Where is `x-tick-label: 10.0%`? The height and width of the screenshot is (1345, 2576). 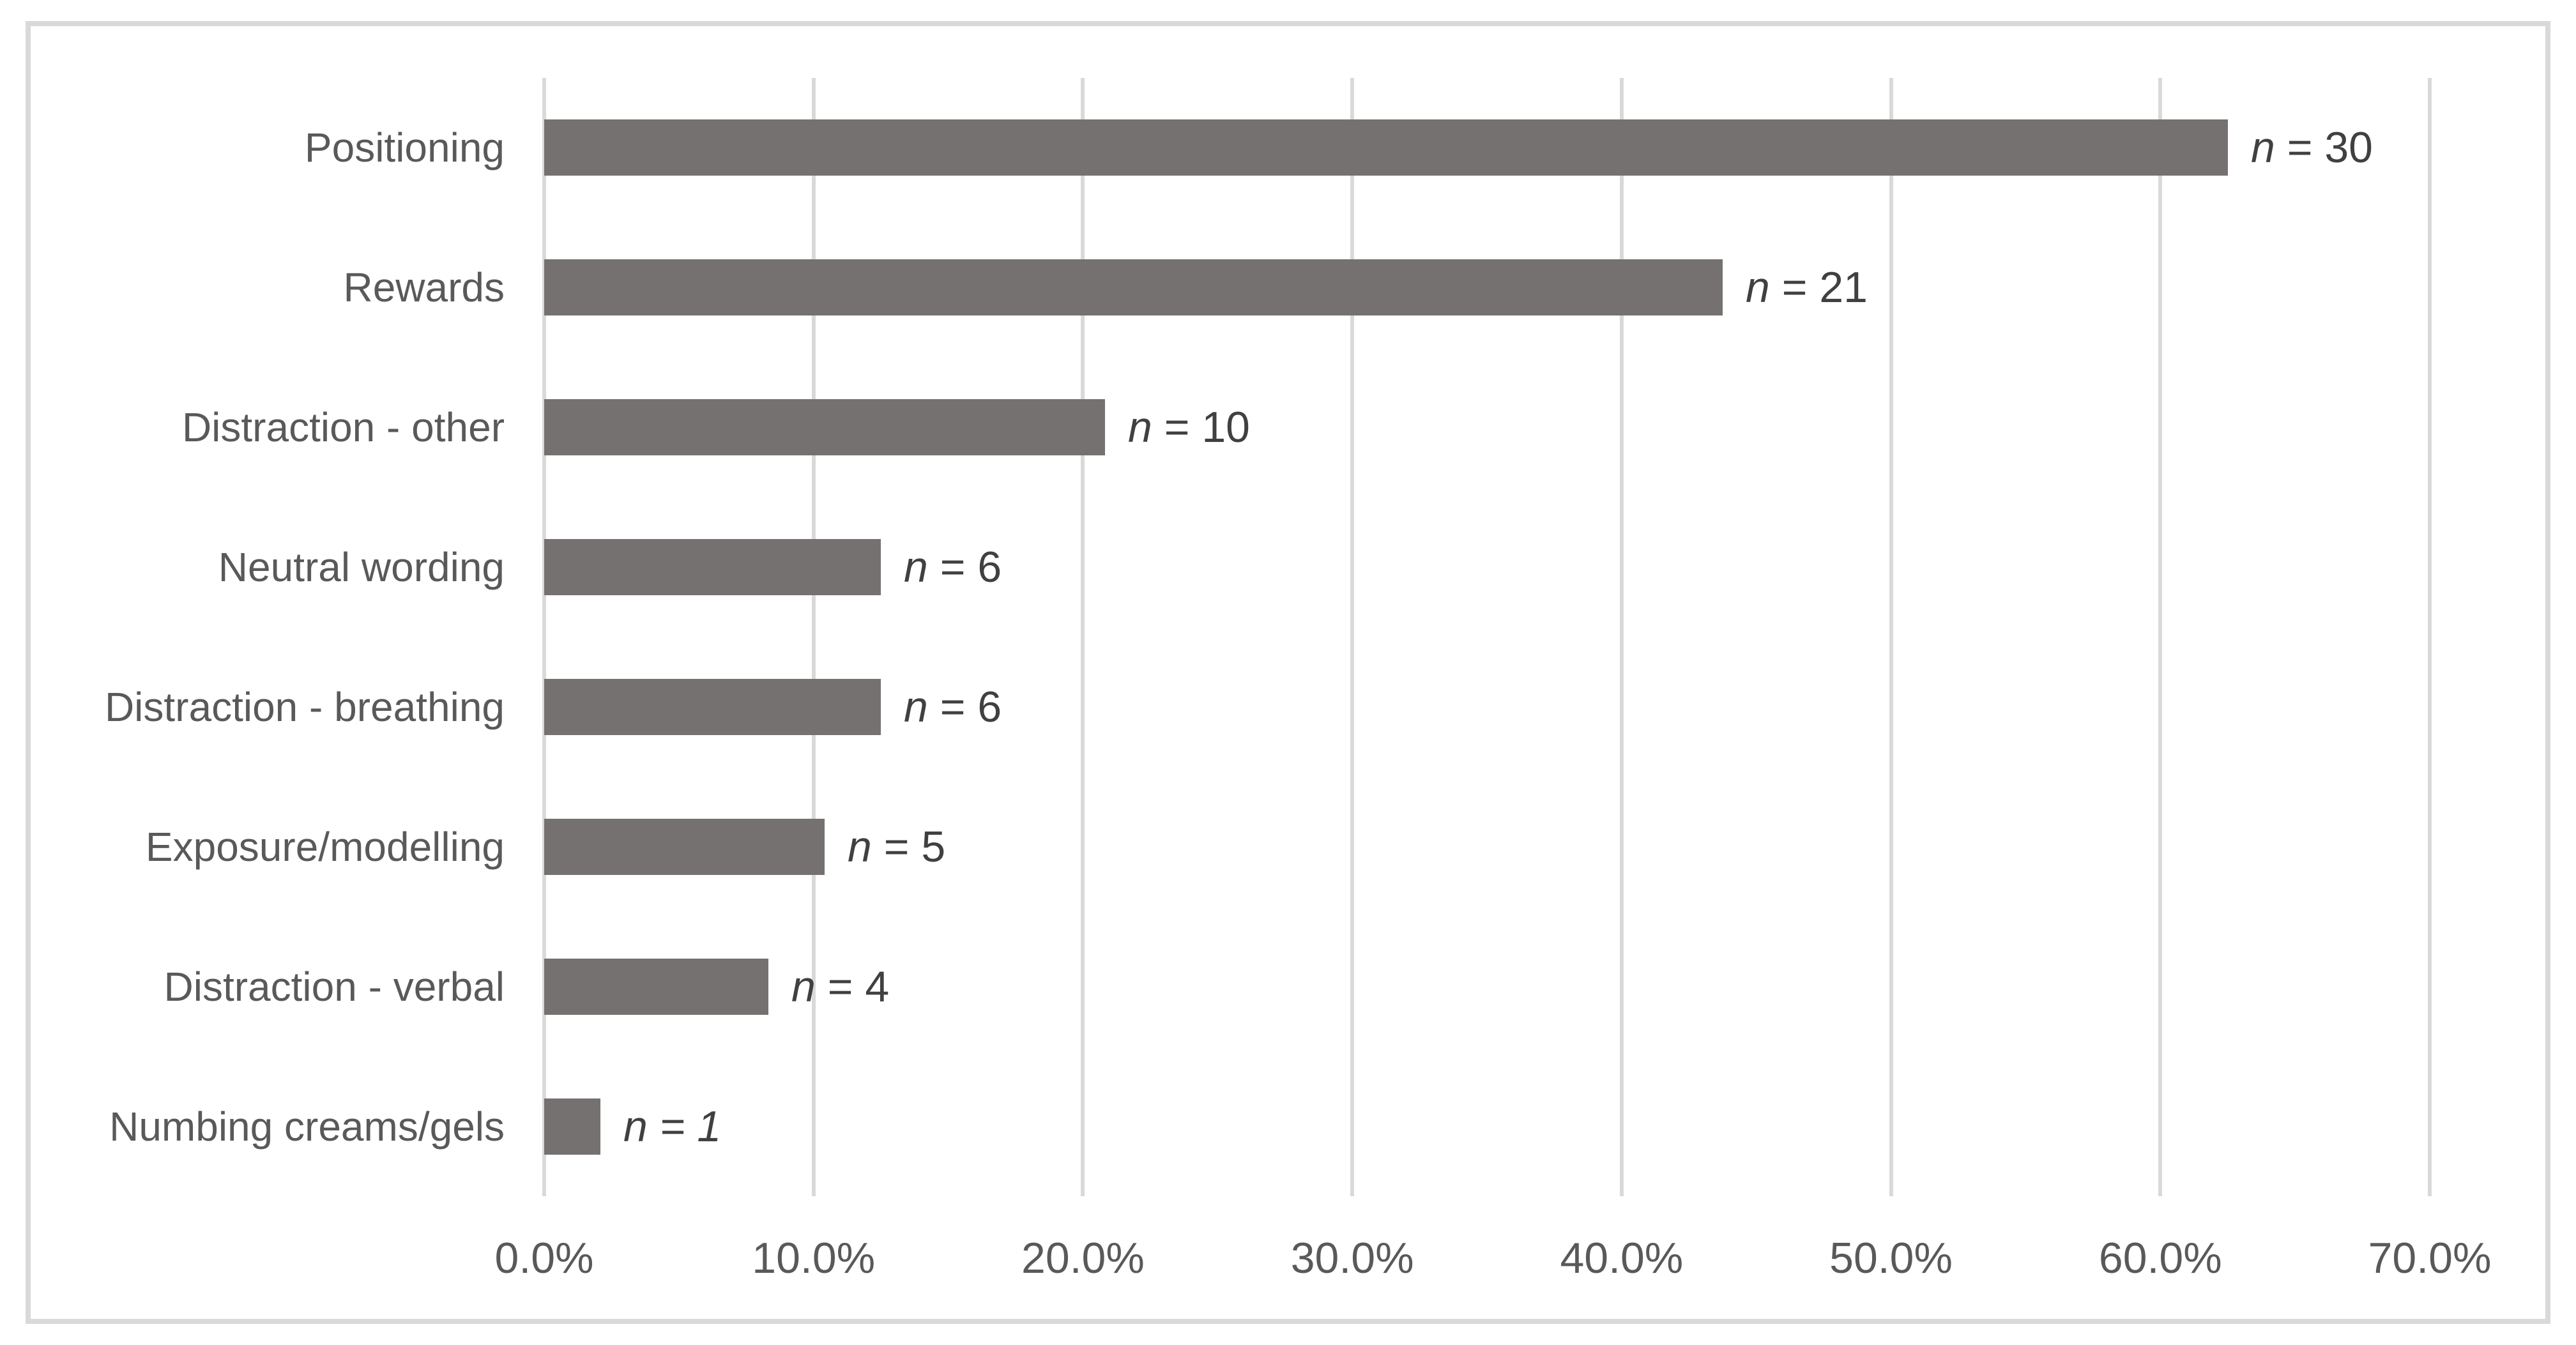 x-tick-label: 10.0% is located at coordinates (814, 1258).